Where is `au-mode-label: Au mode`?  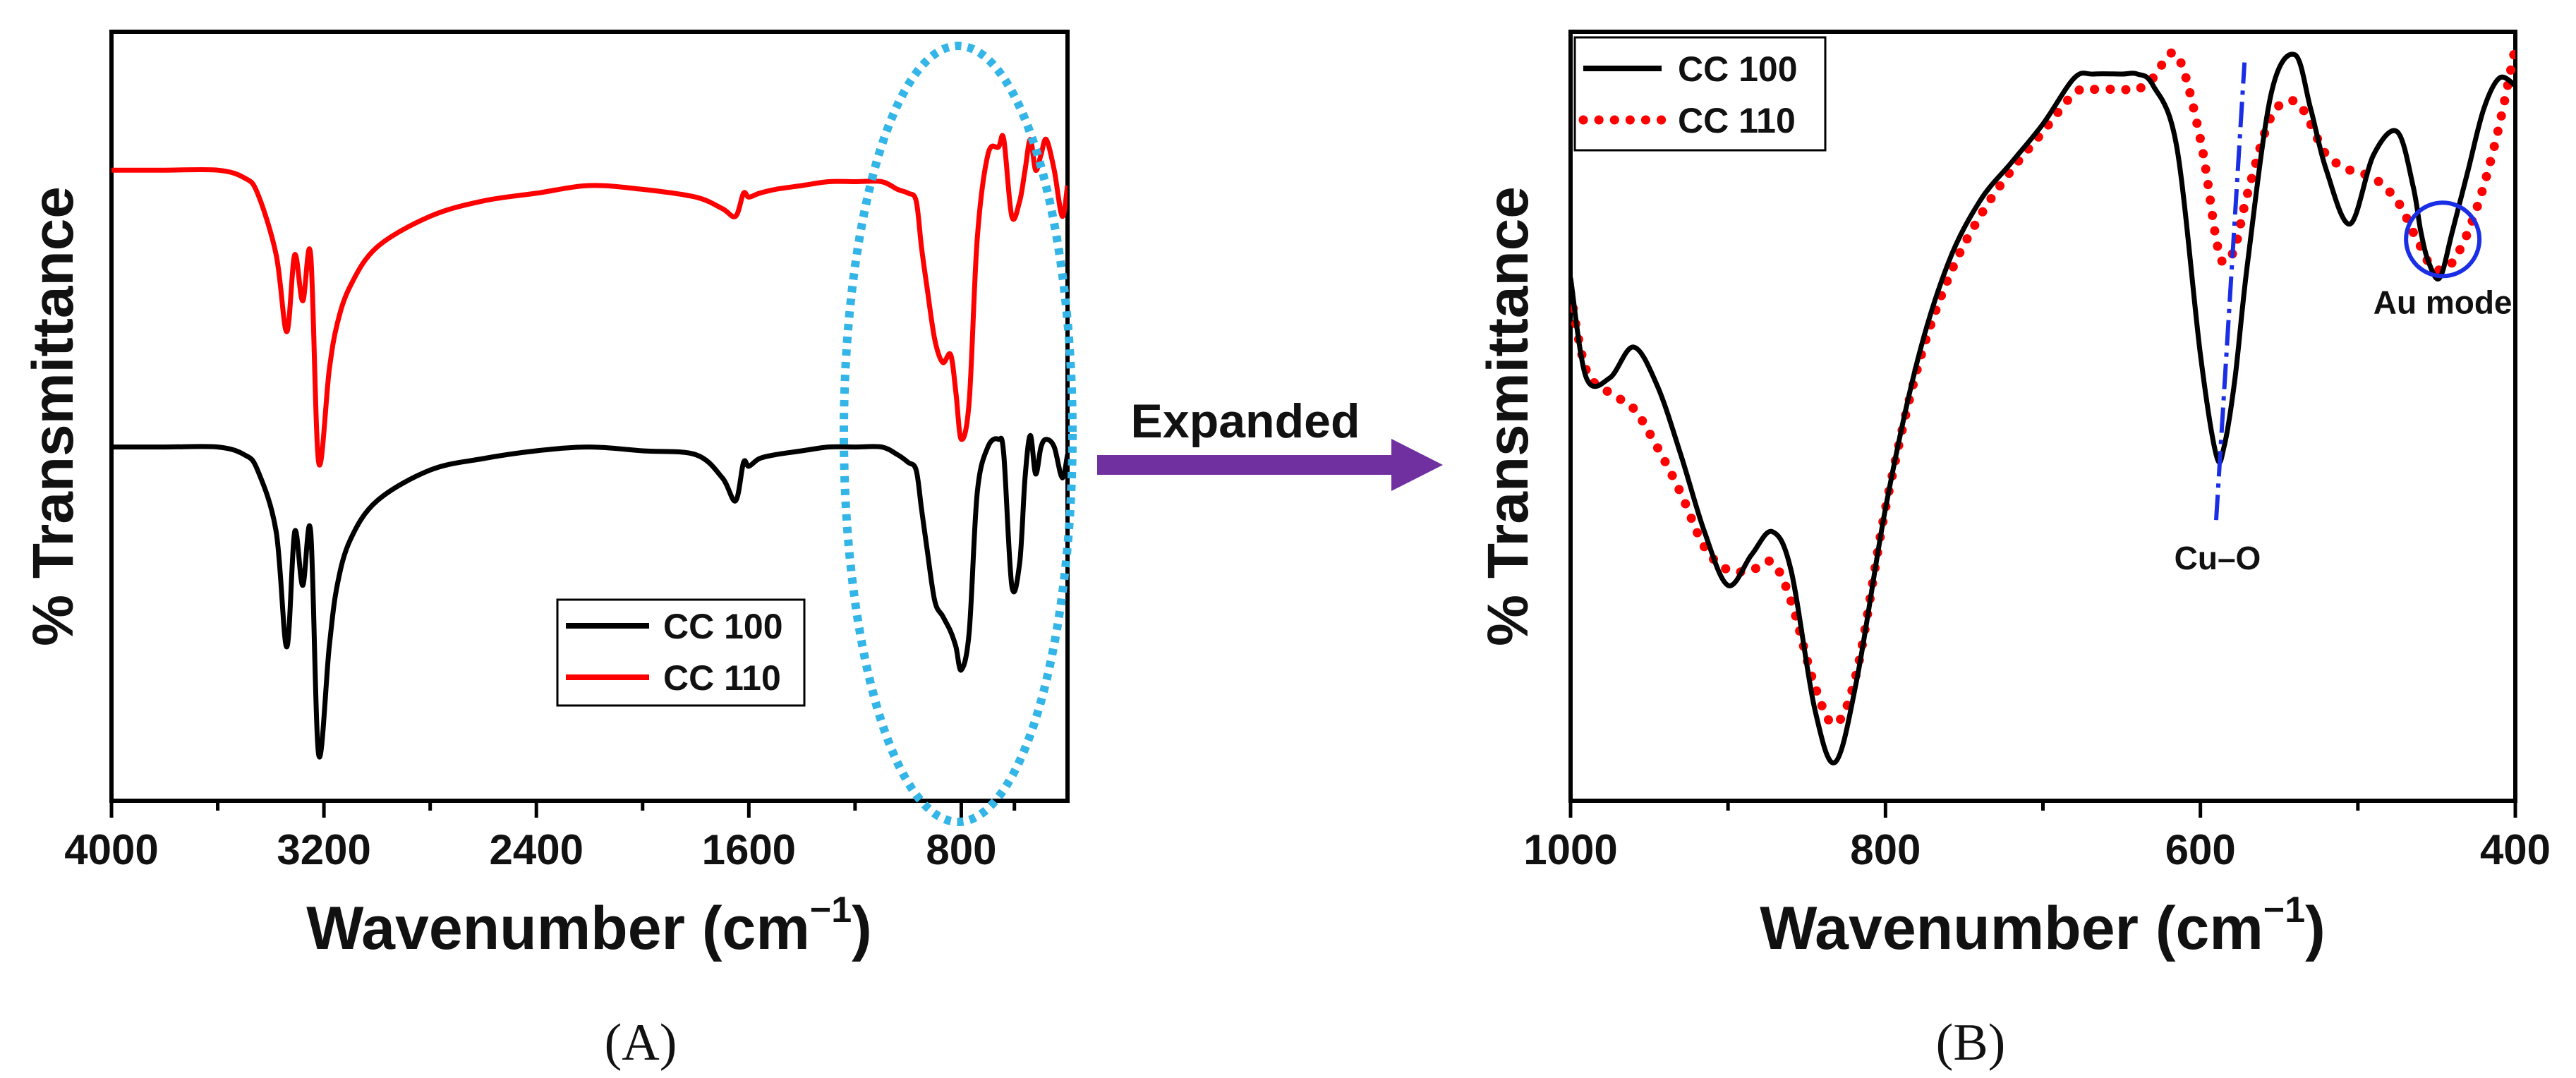
au-mode-label: Au mode is located at coordinates (2443, 302).